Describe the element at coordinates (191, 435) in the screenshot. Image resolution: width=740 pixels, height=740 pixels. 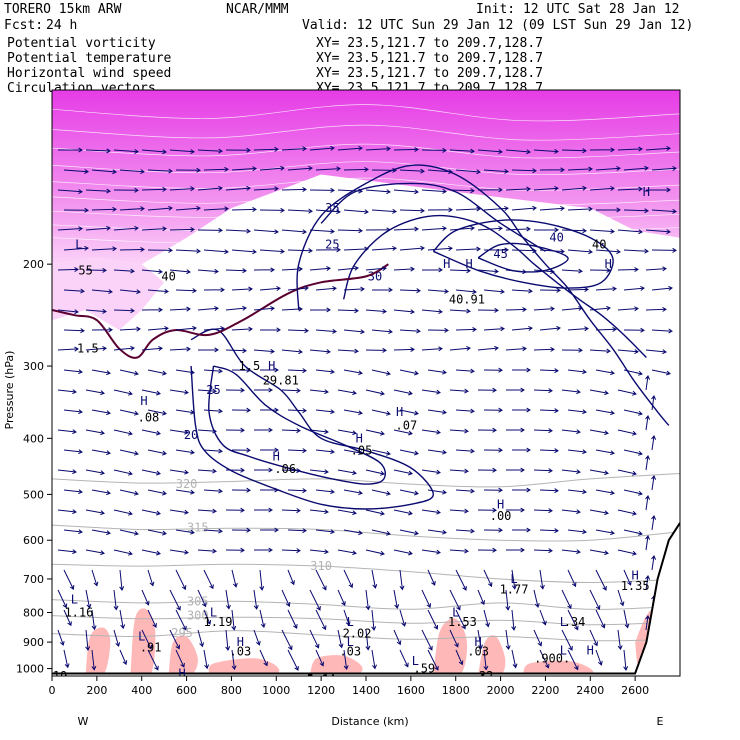
I see `wind-speed-contour-label: 20` at that location.